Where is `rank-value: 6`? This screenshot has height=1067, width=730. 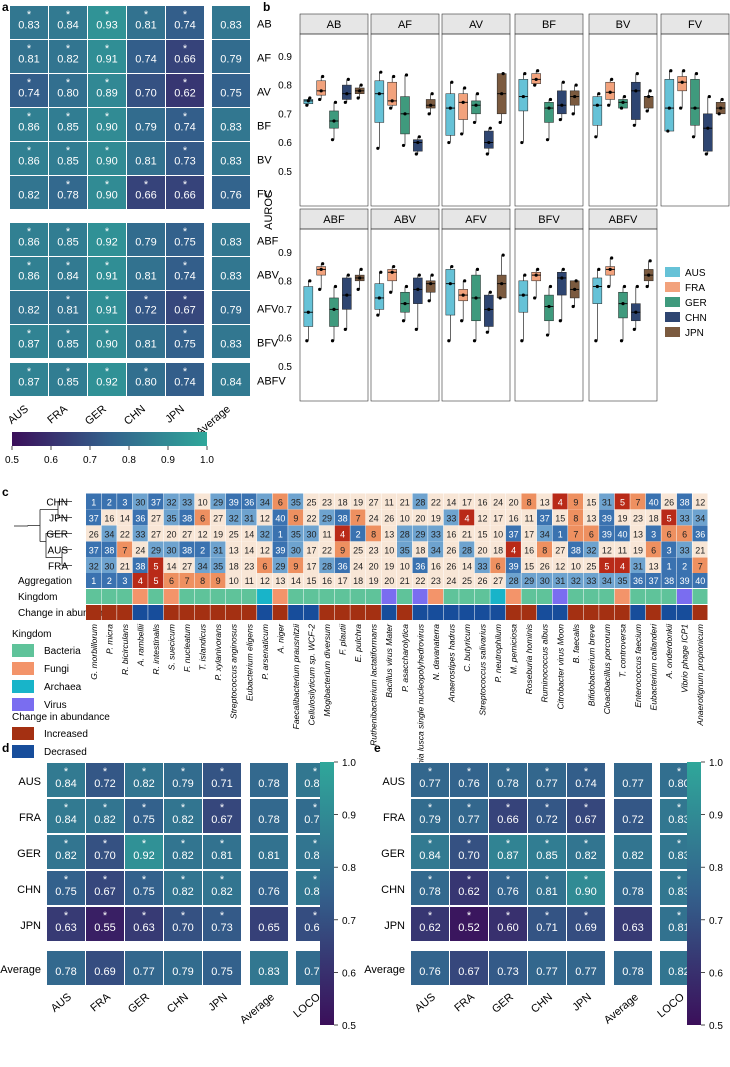 rank-value: 6 is located at coordinates (684, 535).